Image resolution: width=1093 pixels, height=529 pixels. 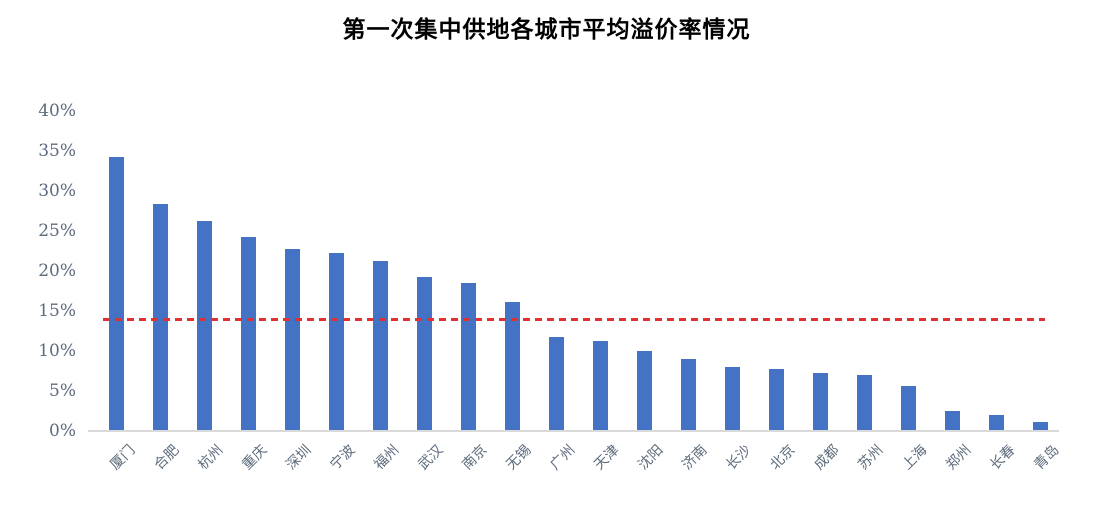 I want to click on x-tick-label: 杭州, so click(x=211, y=458).